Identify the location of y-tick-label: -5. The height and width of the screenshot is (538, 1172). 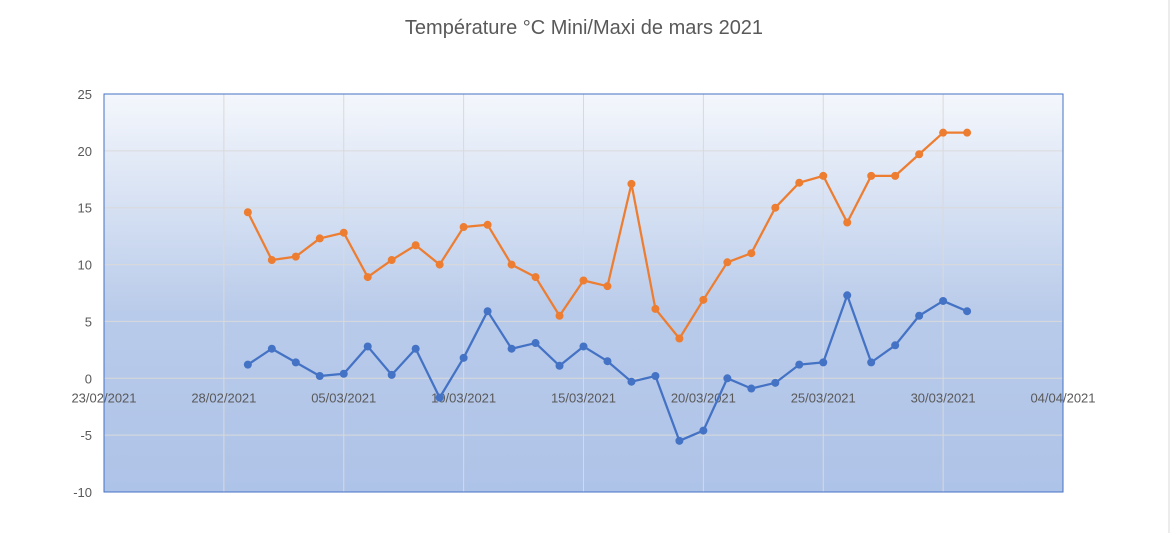
(86, 435).